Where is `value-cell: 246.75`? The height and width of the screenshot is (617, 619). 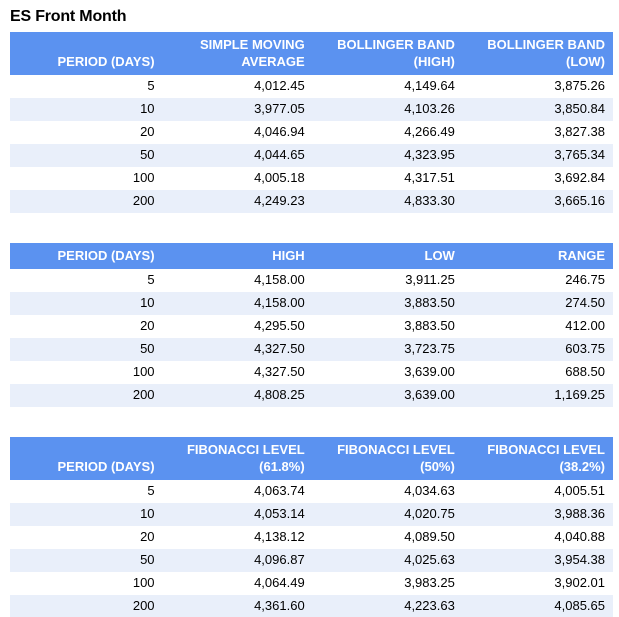 value-cell: 246.75 is located at coordinates (585, 279).